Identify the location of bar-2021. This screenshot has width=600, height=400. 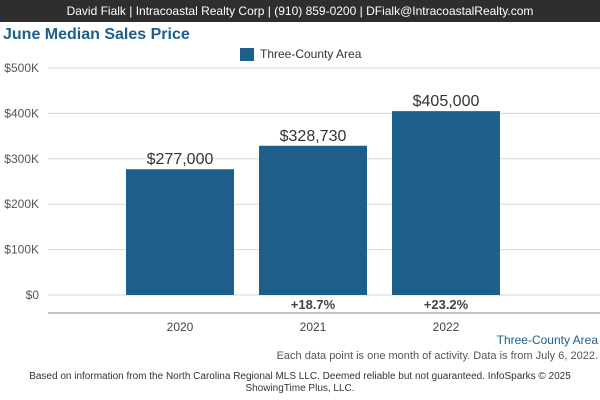
(313, 220).